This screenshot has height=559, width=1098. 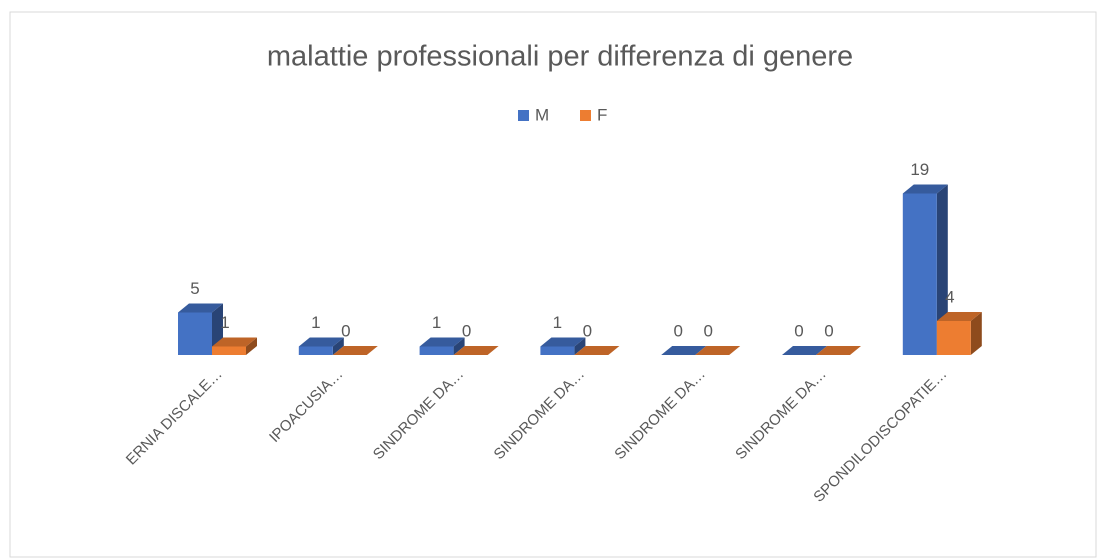 What do you see at coordinates (919, 169) in the screenshot?
I see `data-label: 19` at bounding box center [919, 169].